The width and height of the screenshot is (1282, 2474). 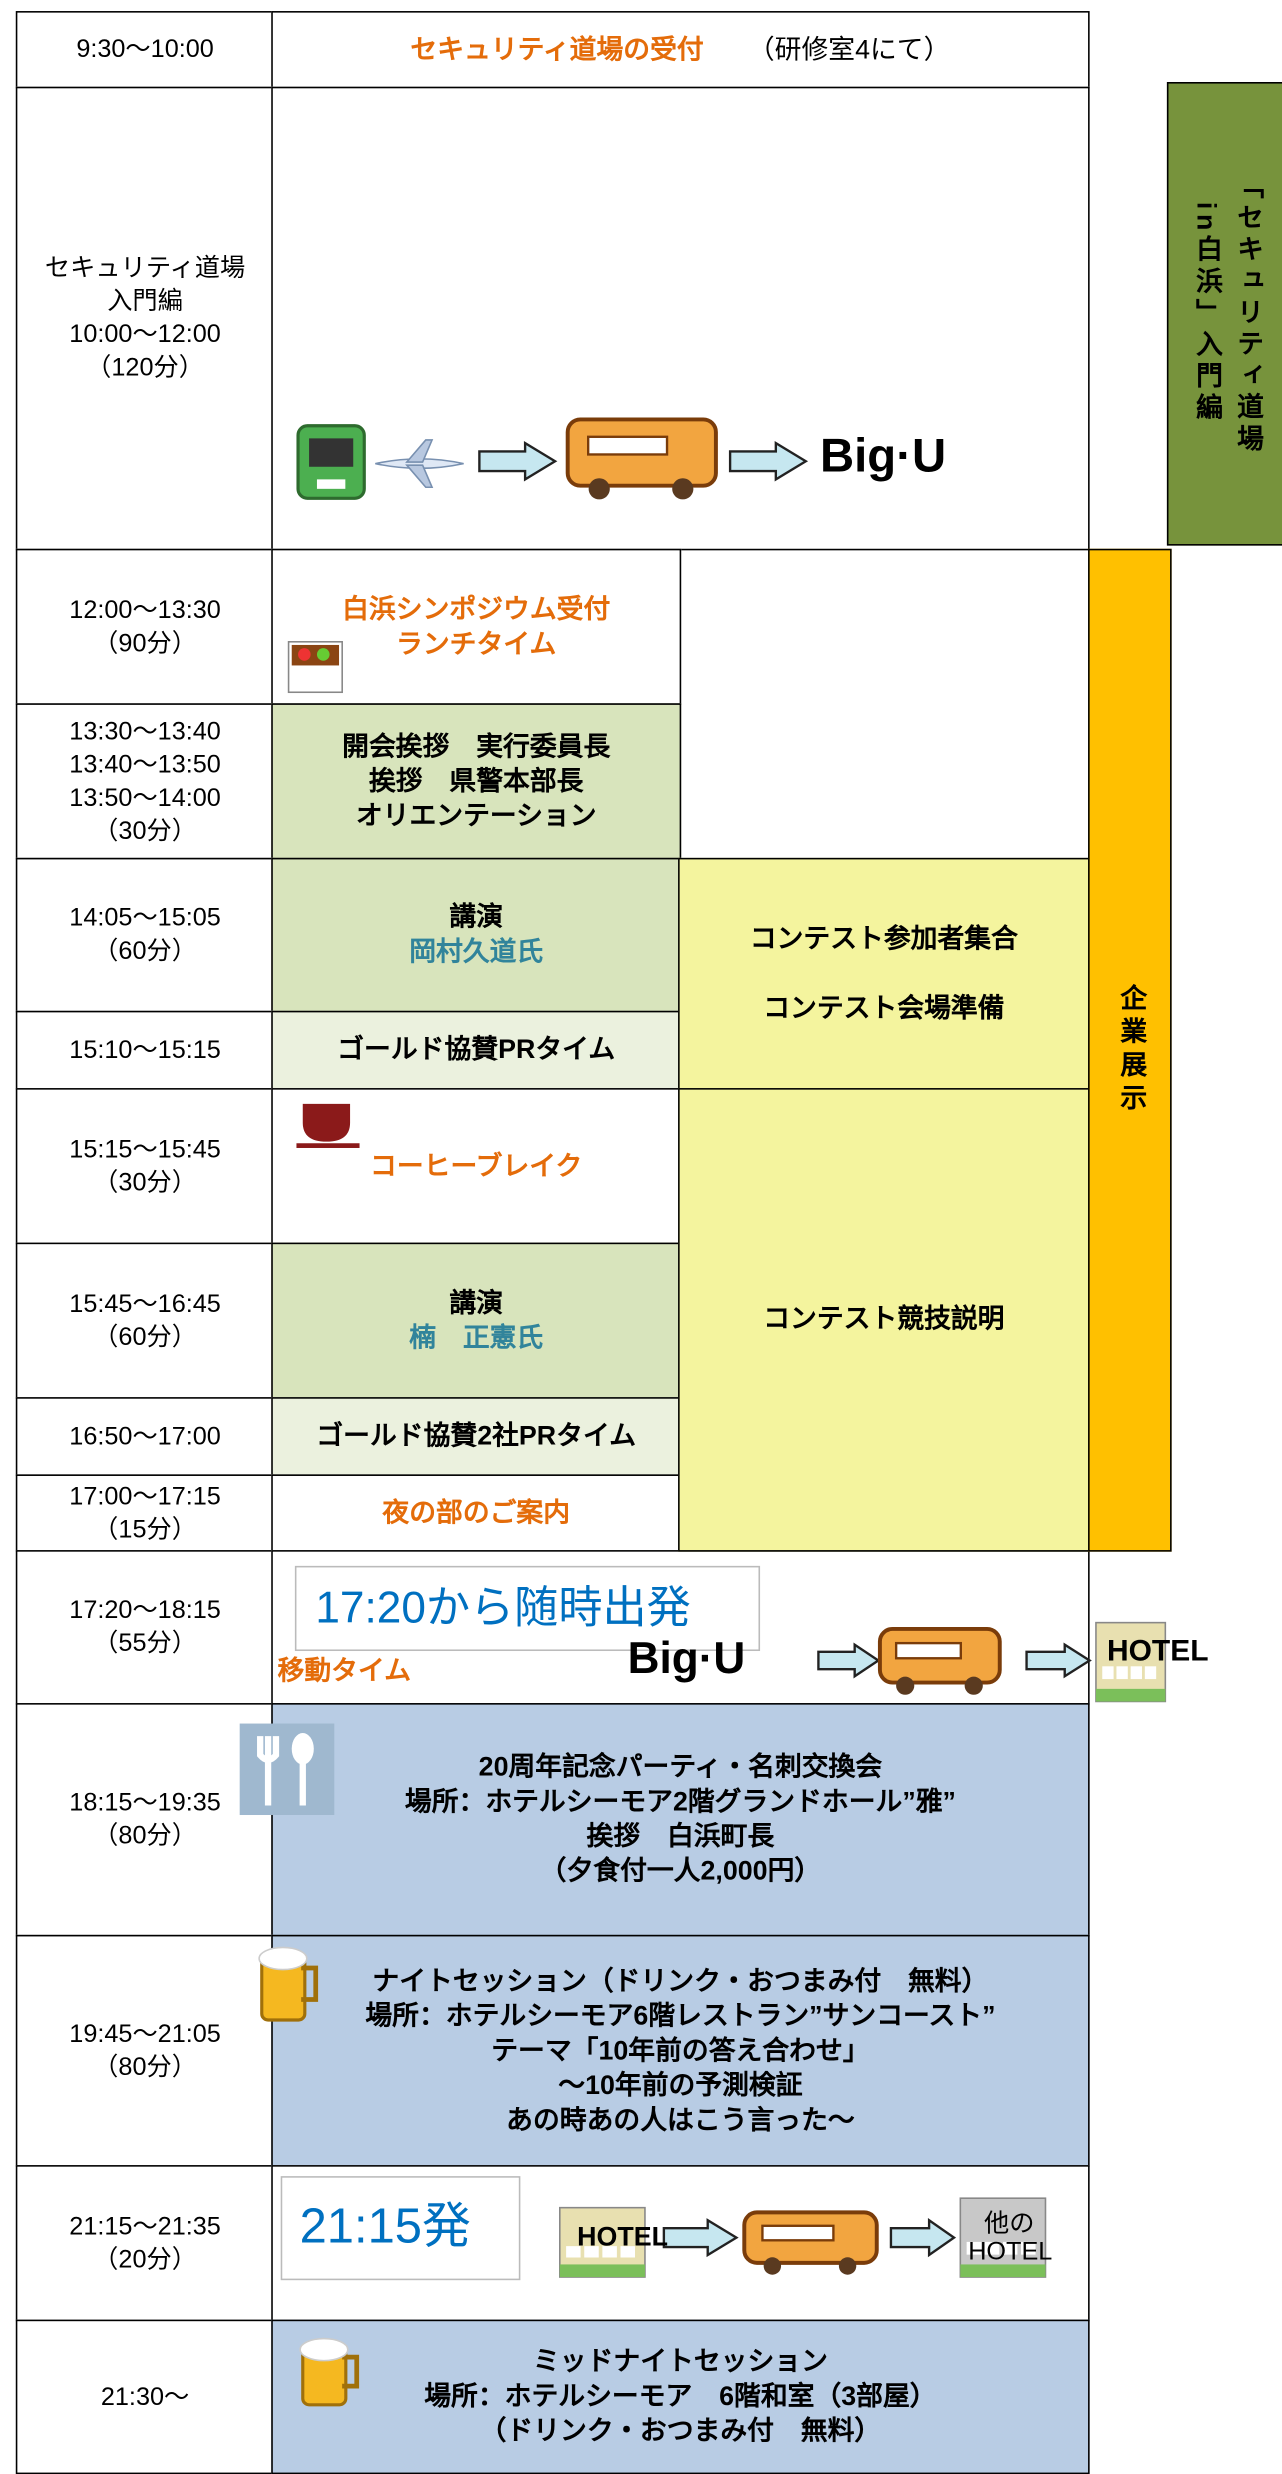 I want to click on content-text: 開会挨拶 実行委員長, so click(x=476, y=745).